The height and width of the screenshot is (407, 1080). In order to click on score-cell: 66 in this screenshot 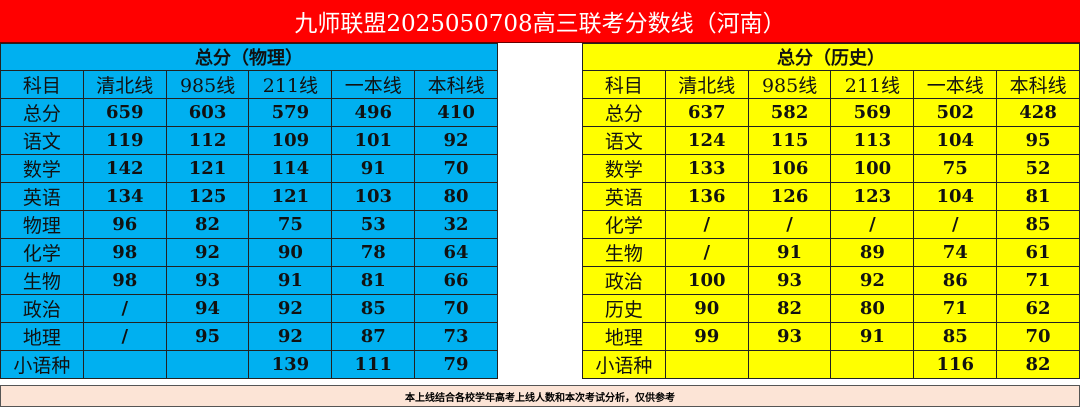, I will do `click(456, 280)`.